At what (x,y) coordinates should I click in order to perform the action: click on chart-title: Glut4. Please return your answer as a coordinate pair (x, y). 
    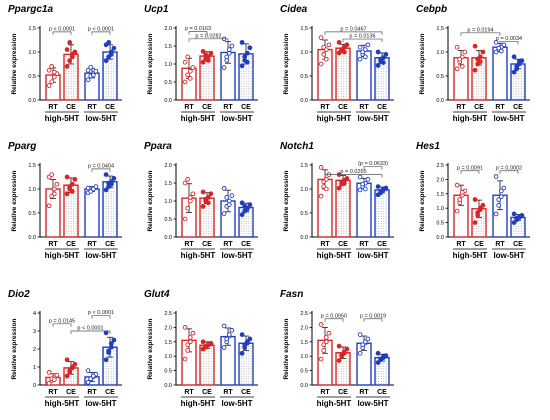
    Looking at the image, I should click on (157, 294).